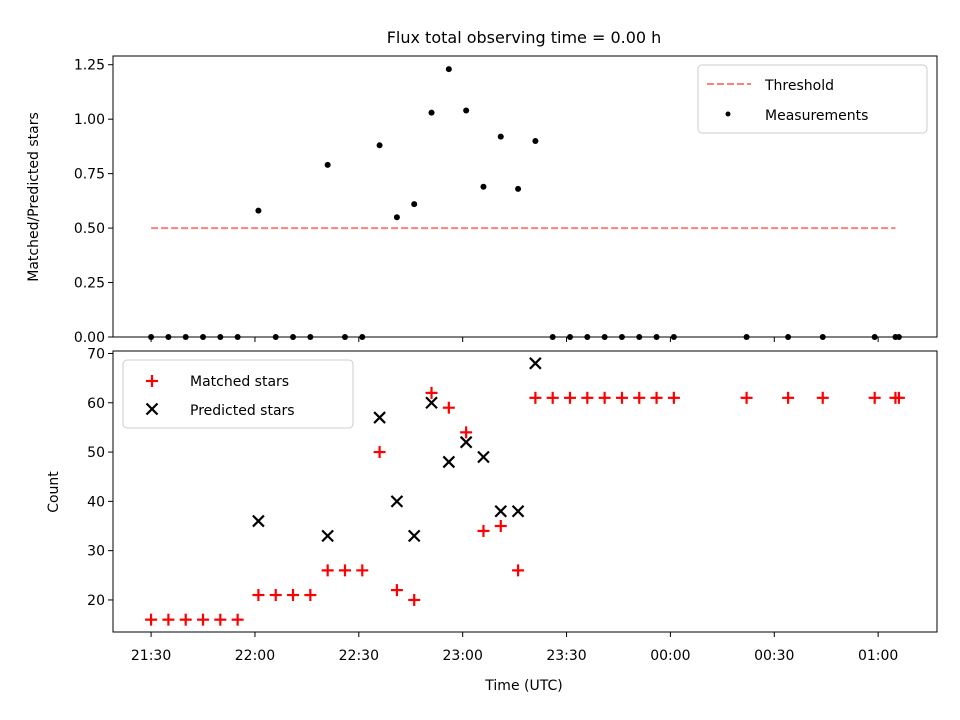 The height and width of the screenshot is (720, 960). I want to click on x-tick-label: 00:30, so click(774, 656).